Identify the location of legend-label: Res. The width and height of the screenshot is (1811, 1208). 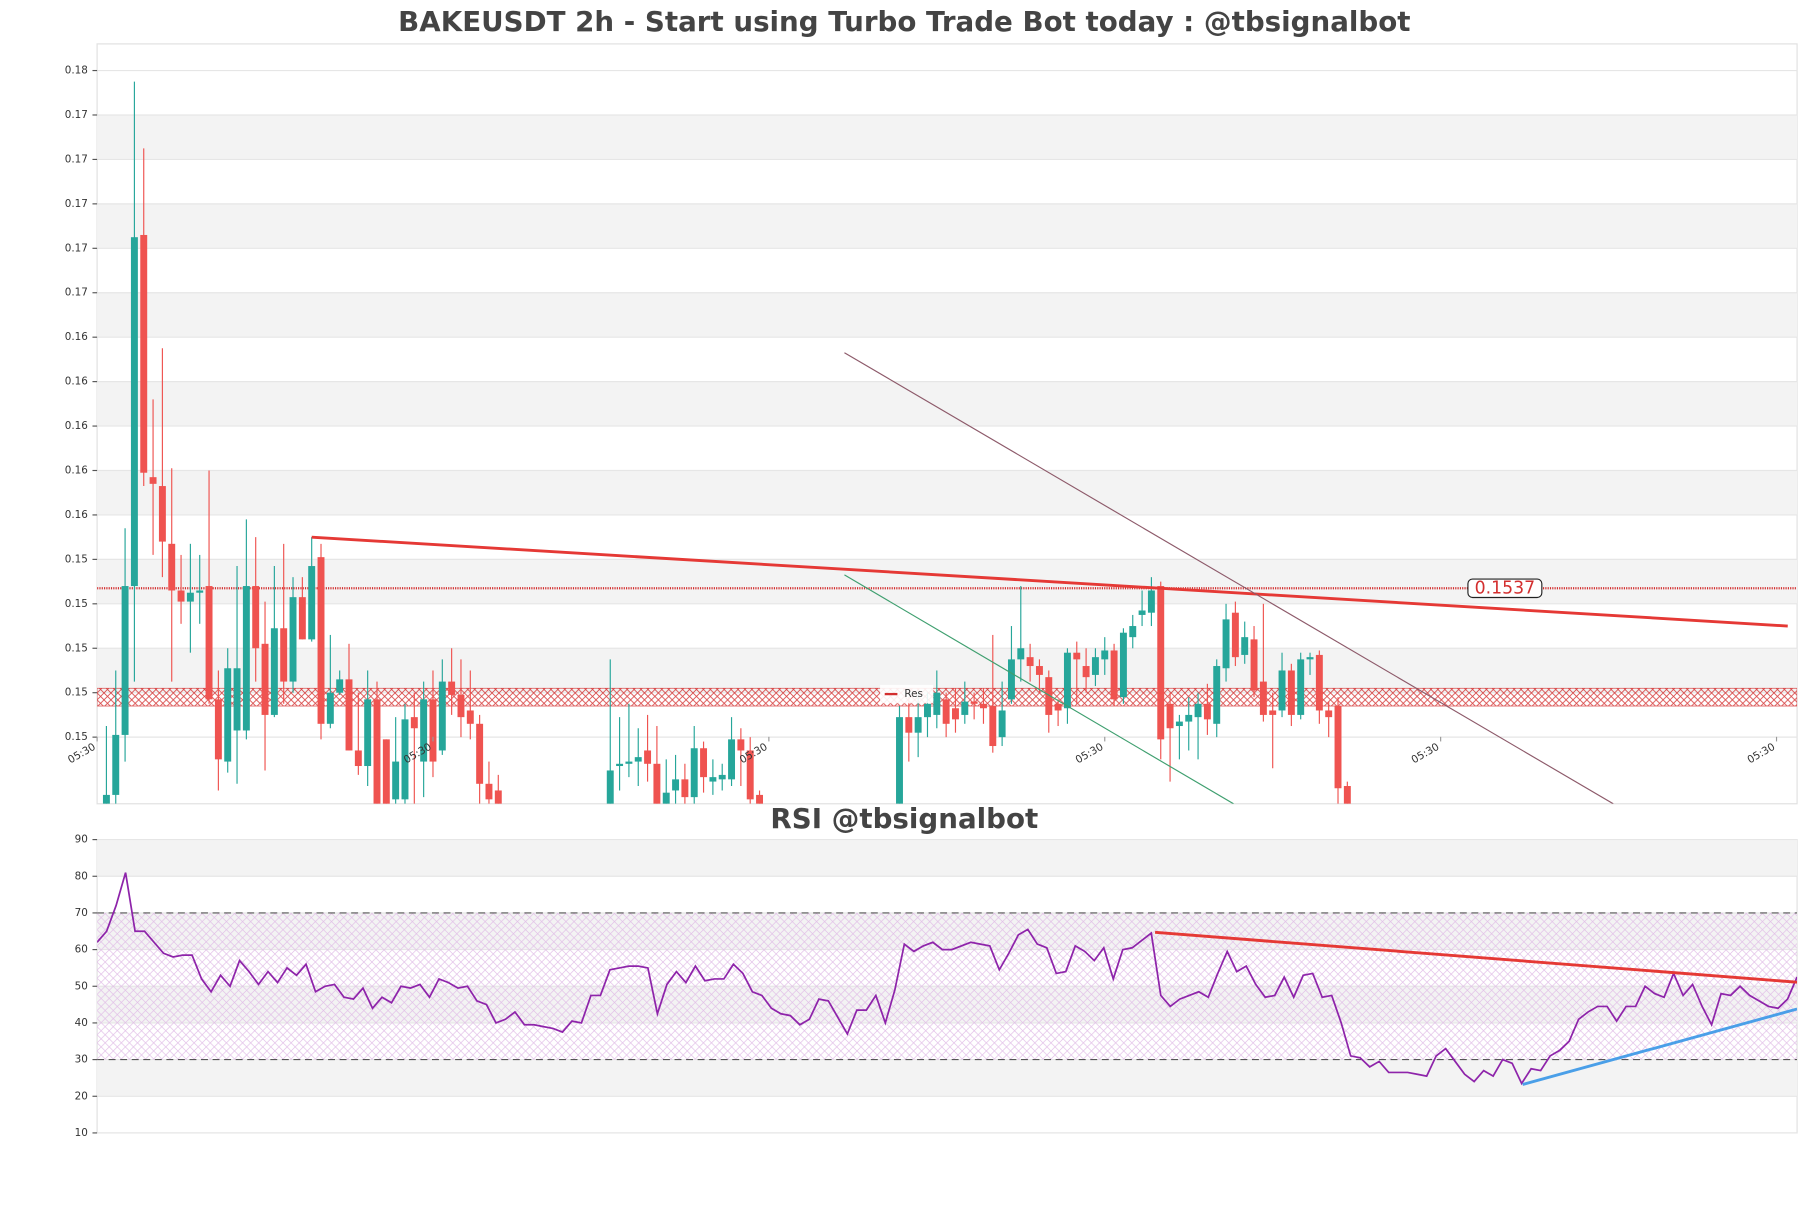
(913, 694).